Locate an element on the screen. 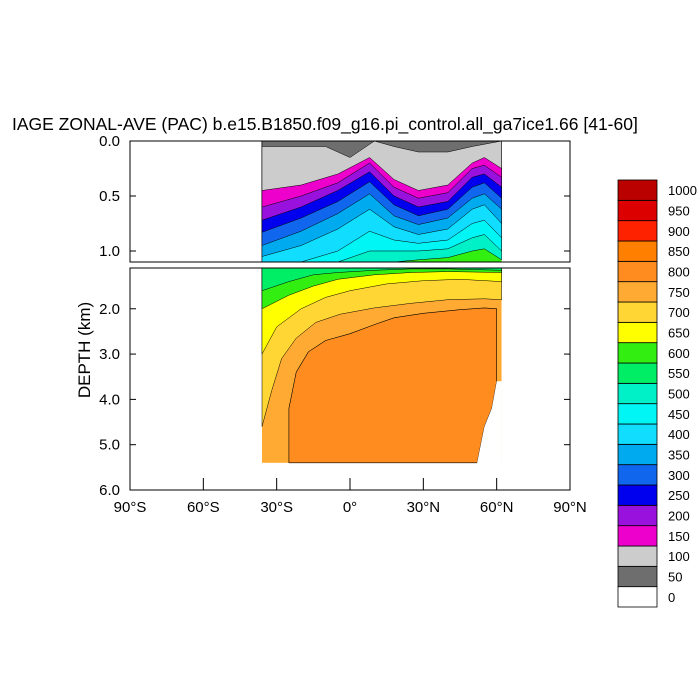 Image resolution: width=700 pixels, height=700 pixels. x-tick-label: 90°N is located at coordinates (570, 507).